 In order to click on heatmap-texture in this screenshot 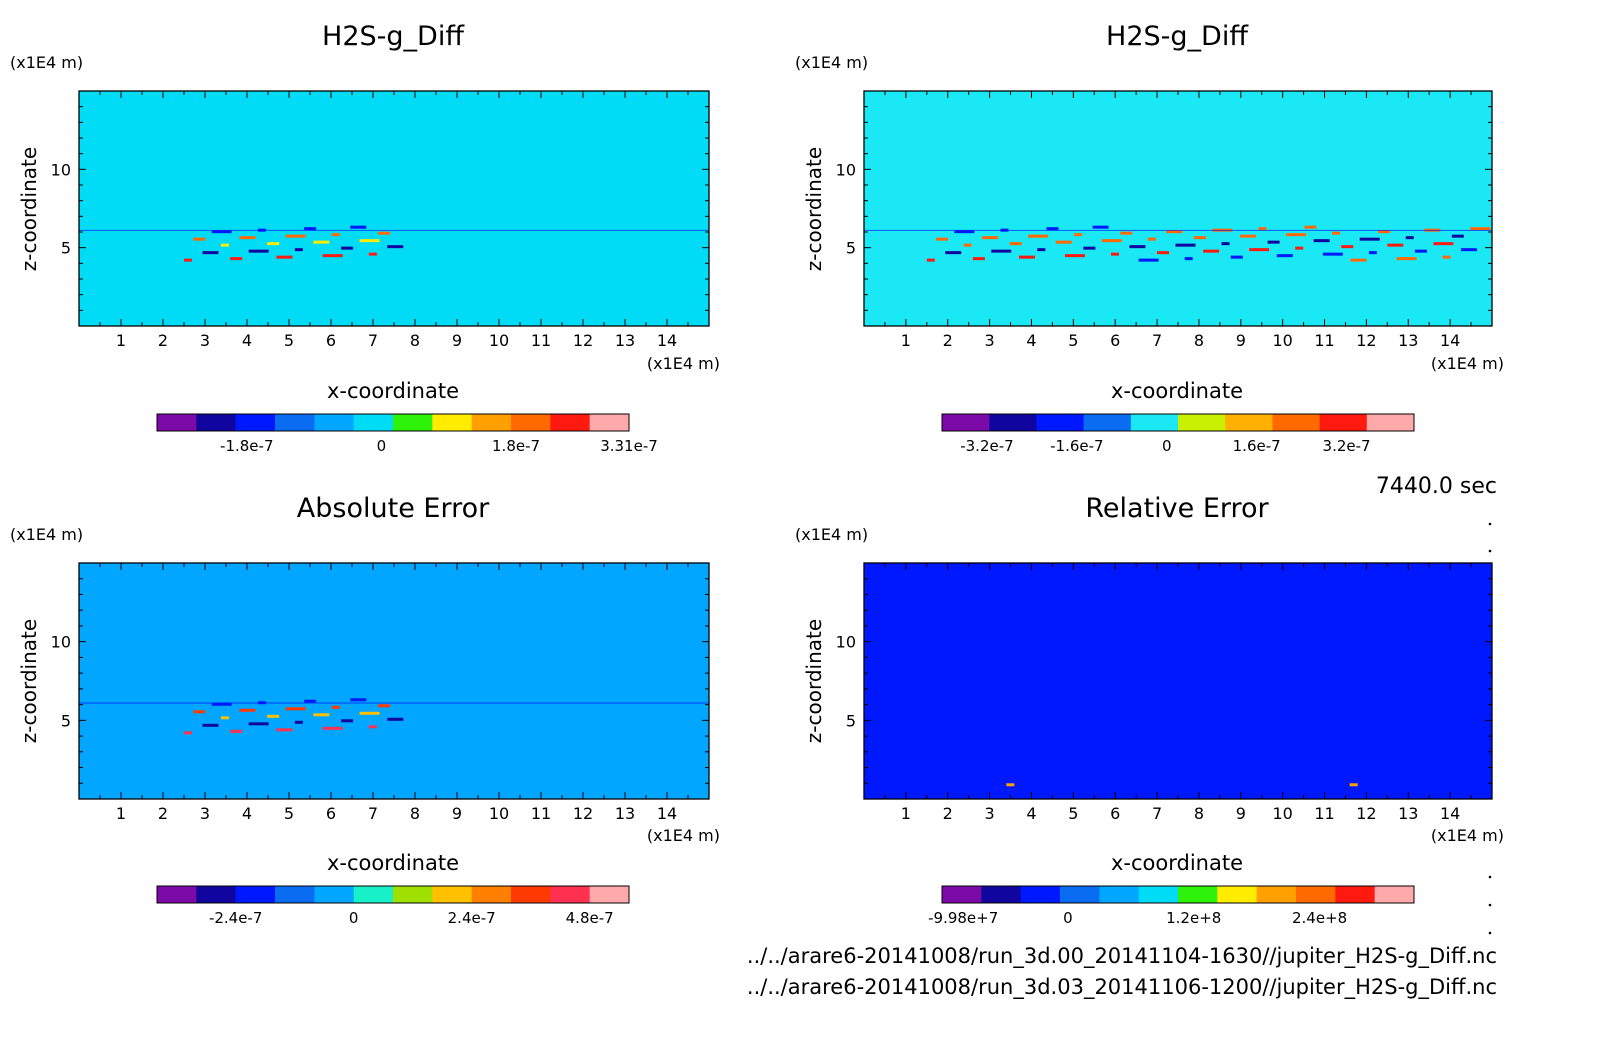, I will do `click(1178, 208)`.